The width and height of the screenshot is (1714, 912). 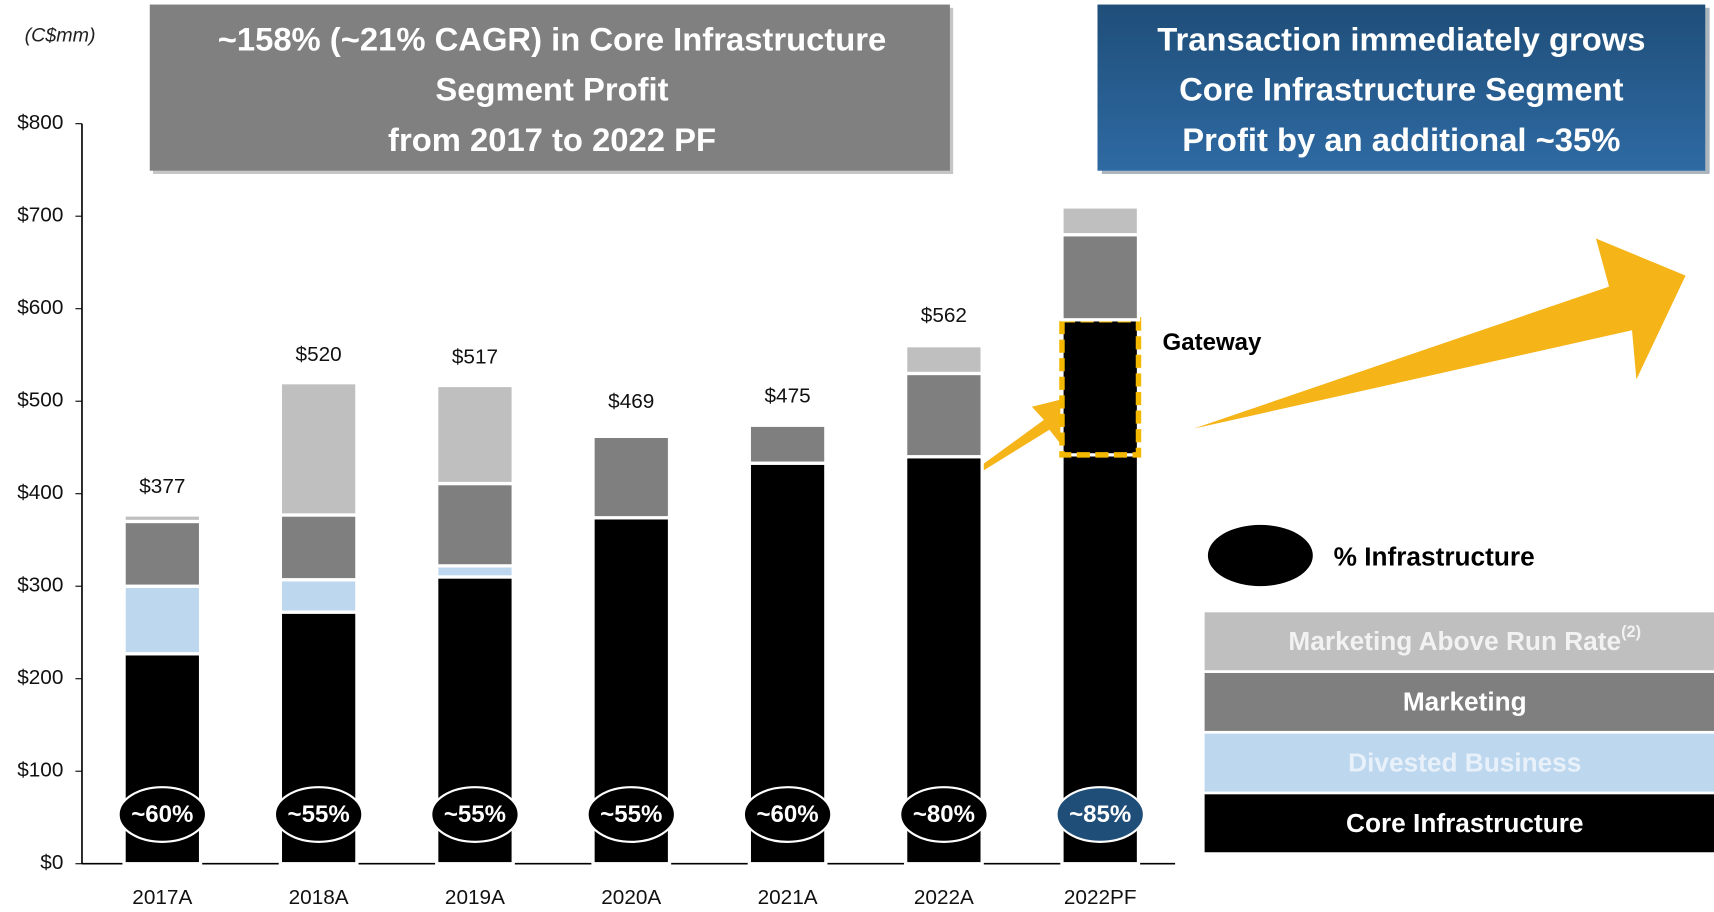 What do you see at coordinates (40, 770) in the screenshot?
I see `y-tick-label: $100` at bounding box center [40, 770].